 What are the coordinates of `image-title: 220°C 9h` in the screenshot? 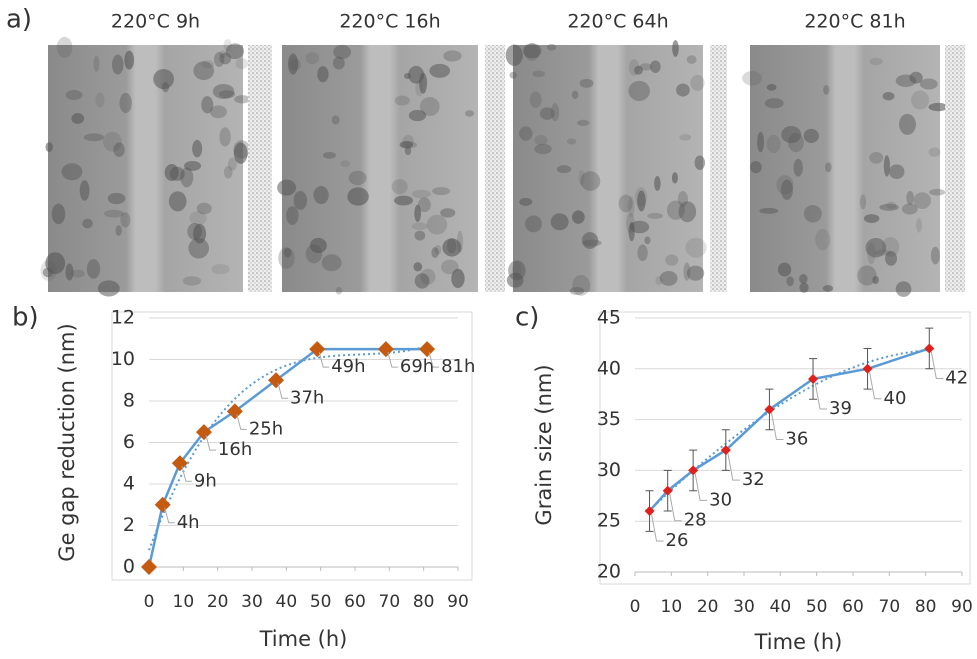 It's located at (155, 22).